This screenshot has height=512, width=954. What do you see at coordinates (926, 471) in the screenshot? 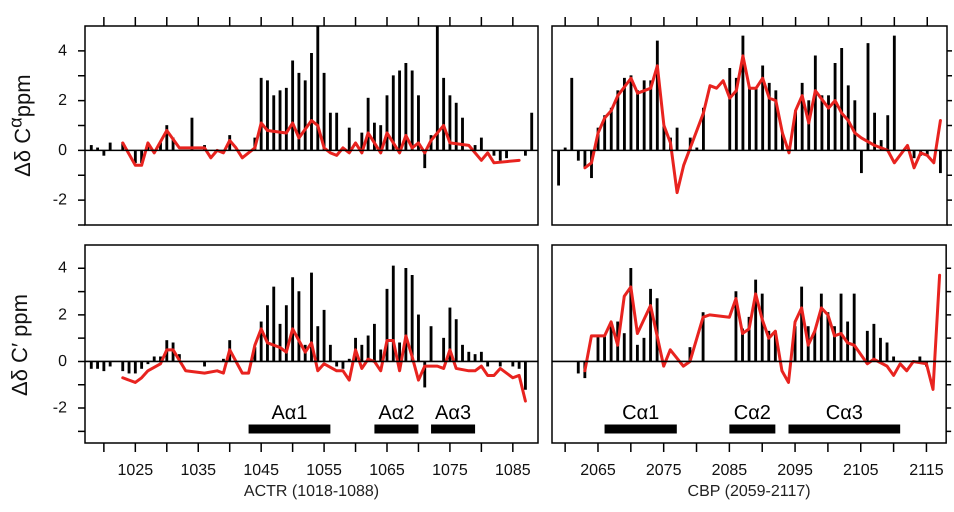
I see `x-tick-label: 2115` at bounding box center [926, 471].